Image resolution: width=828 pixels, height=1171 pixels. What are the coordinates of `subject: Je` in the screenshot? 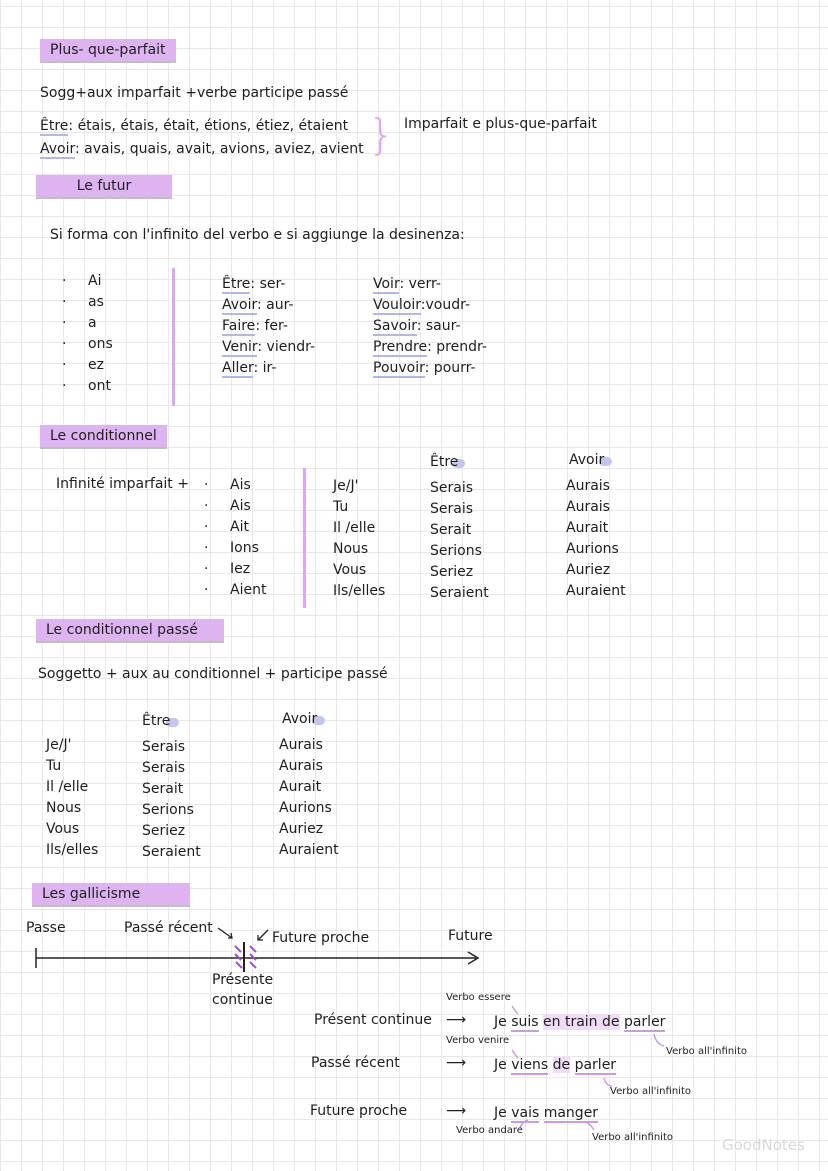 It's located at (500, 1113).